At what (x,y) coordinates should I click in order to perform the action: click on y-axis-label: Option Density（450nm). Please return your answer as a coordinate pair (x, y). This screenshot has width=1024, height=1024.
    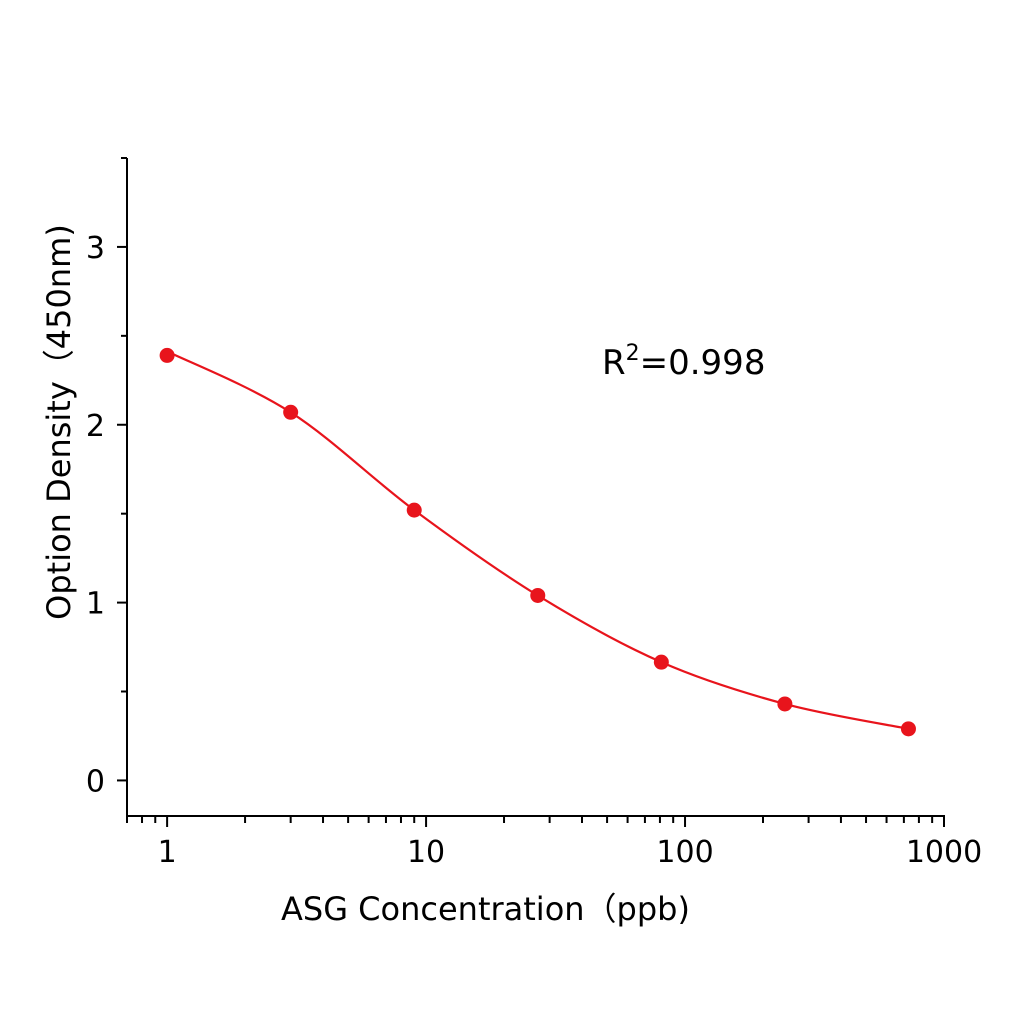
    Looking at the image, I should click on (59, 422).